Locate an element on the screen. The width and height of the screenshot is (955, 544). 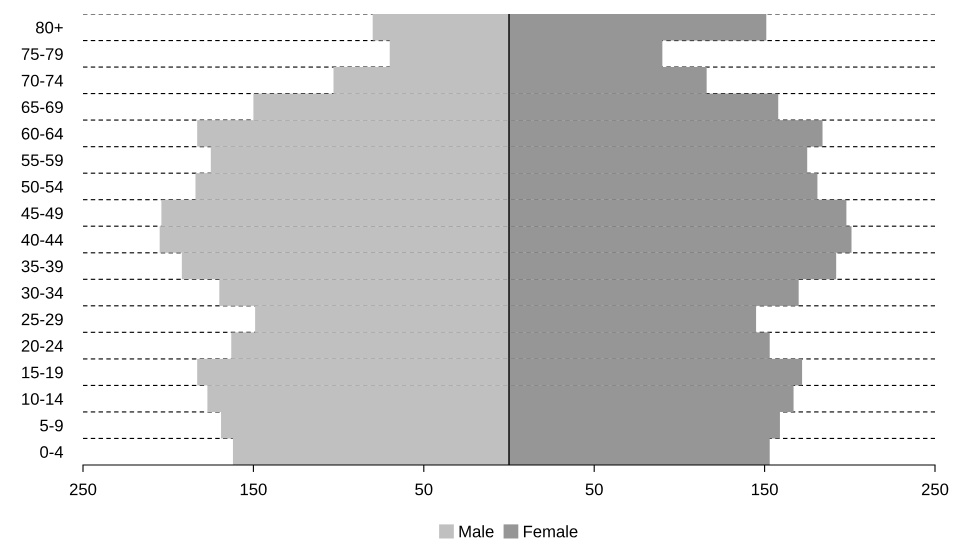
y-tick-label: 20-24 is located at coordinates (43, 346).